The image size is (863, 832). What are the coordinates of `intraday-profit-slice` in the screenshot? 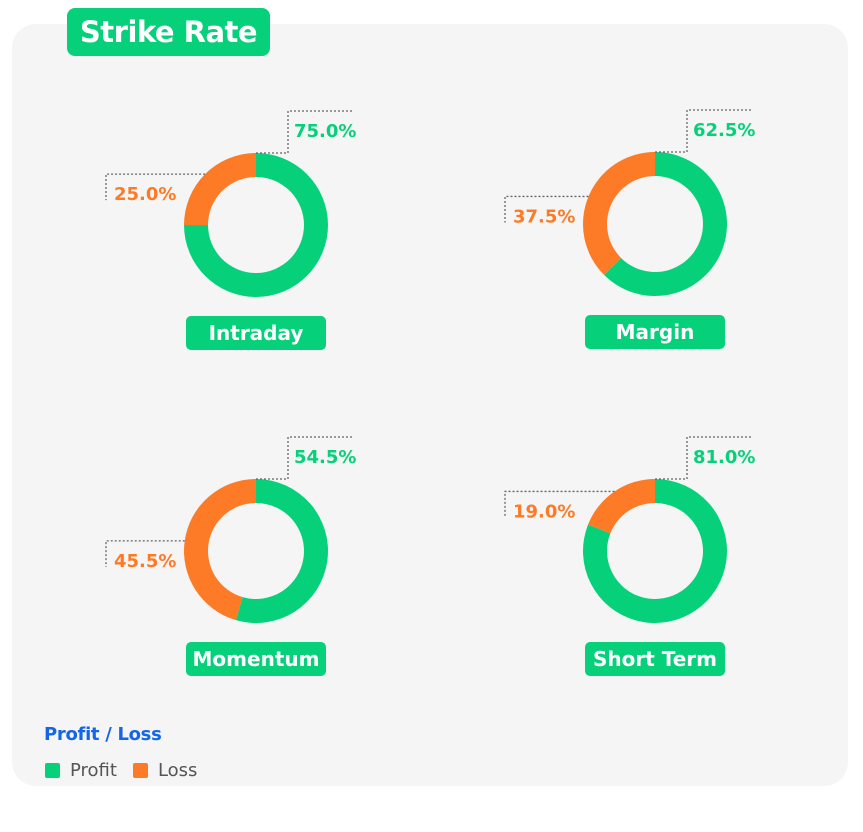 It's located at (256, 225).